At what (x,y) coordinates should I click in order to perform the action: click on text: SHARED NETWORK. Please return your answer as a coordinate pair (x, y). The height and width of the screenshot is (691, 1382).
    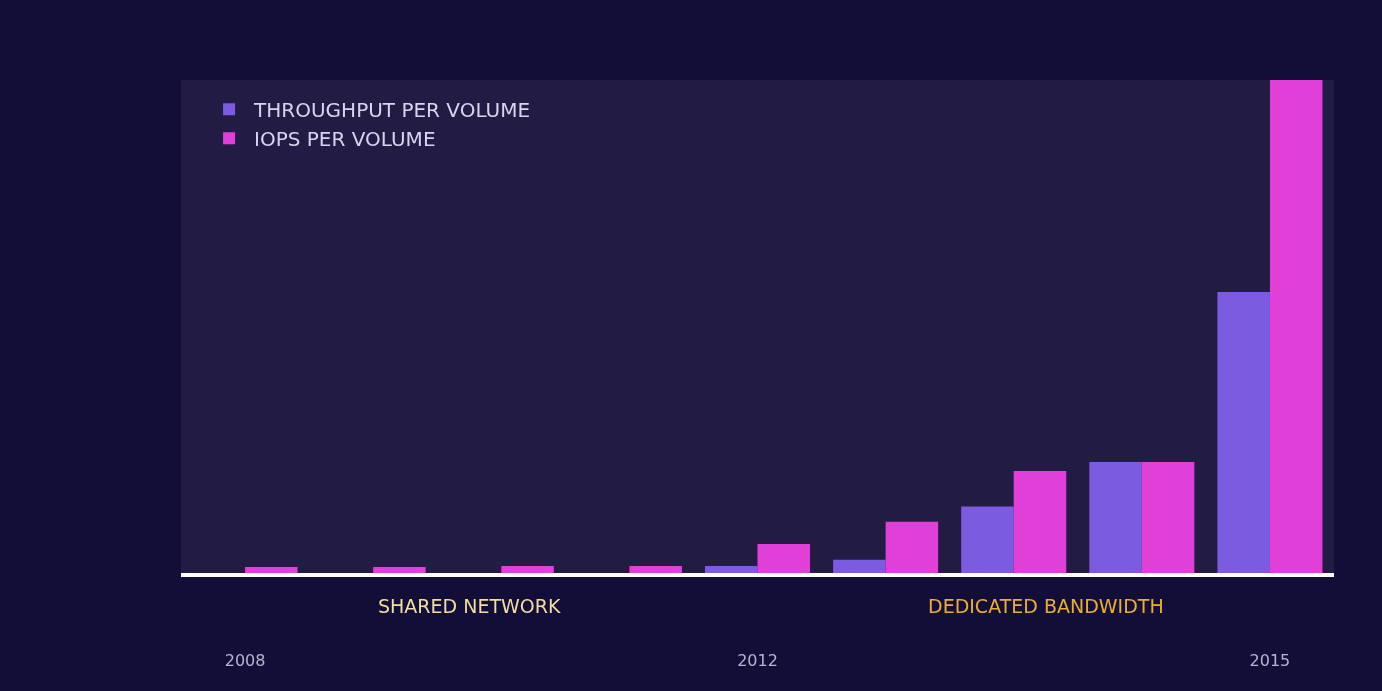
    Looking at the image, I should click on (469, 606).